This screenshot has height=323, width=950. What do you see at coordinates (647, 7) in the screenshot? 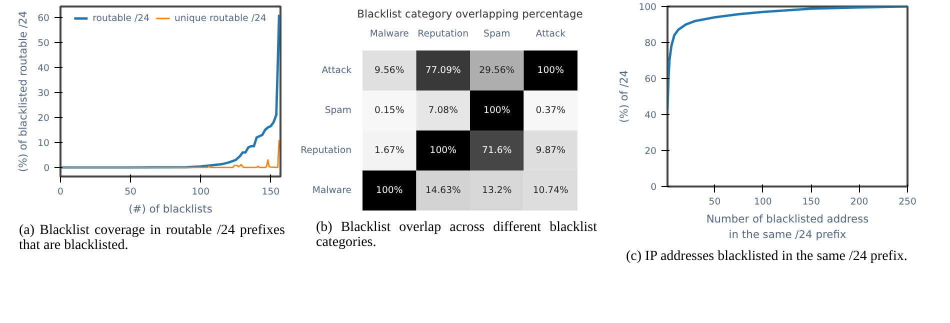
I see `y-tick-label: 100` at bounding box center [647, 7].